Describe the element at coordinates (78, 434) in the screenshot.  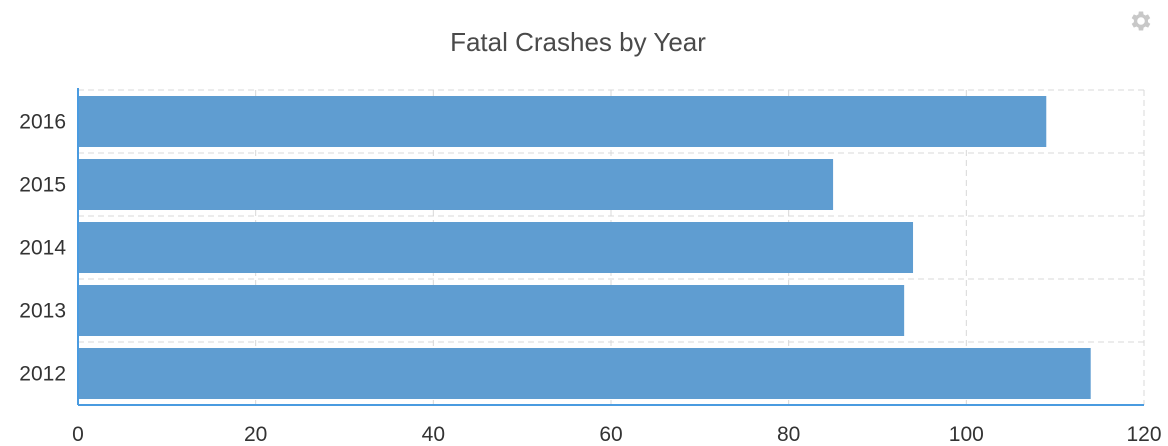
I see `x-tick-label: 0` at that location.